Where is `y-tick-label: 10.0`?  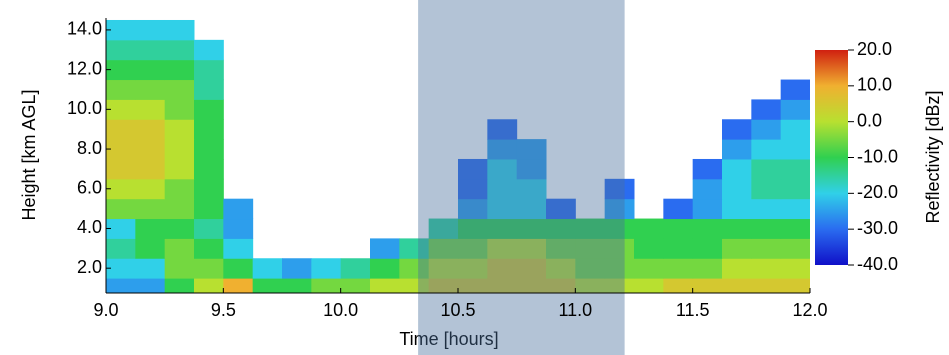 y-tick-label: 10.0 is located at coordinates (84, 108).